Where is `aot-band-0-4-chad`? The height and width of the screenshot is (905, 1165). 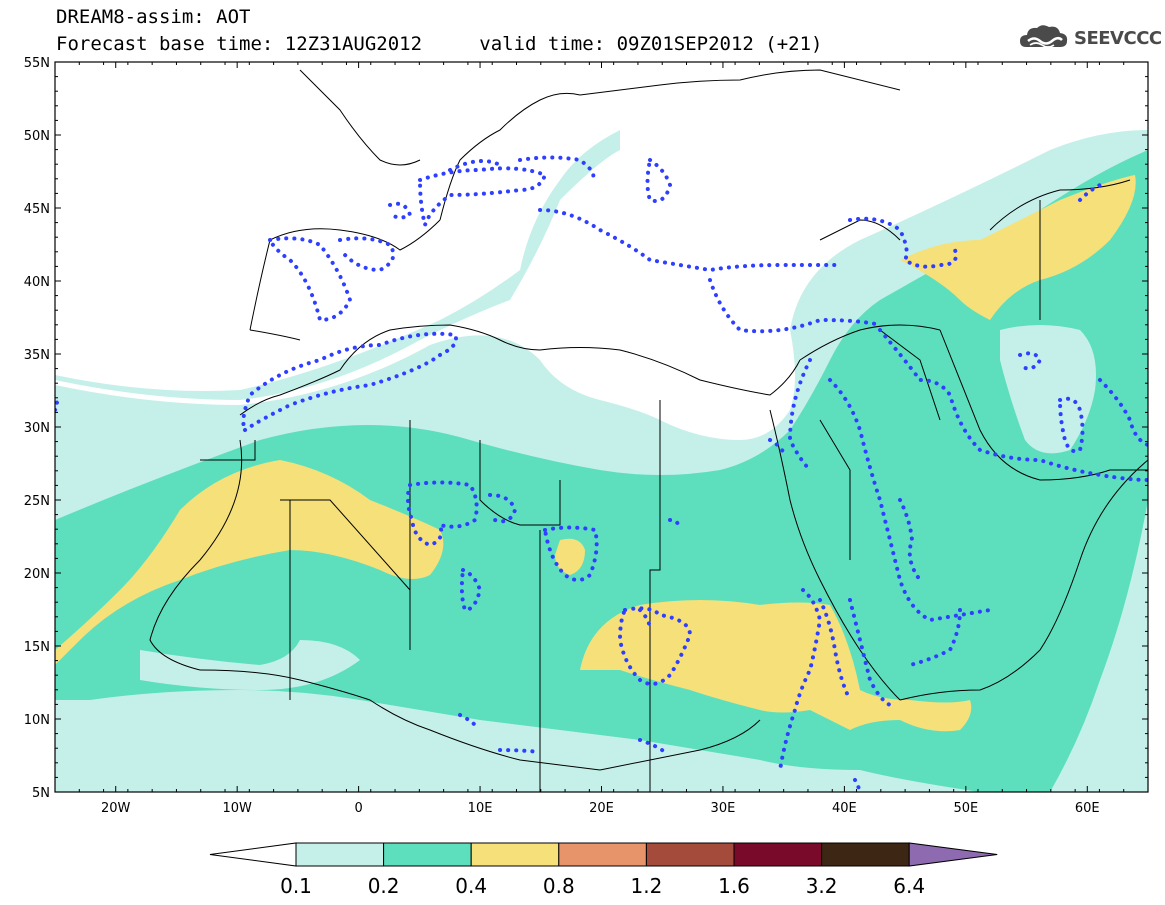
aot-band-0-4-chad is located at coordinates (570, 556).